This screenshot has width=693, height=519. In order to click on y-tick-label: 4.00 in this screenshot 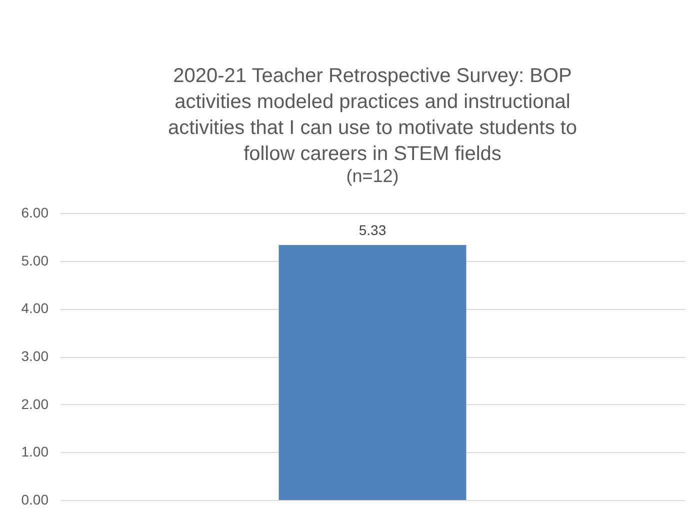, I will do `click(35, 308)`.